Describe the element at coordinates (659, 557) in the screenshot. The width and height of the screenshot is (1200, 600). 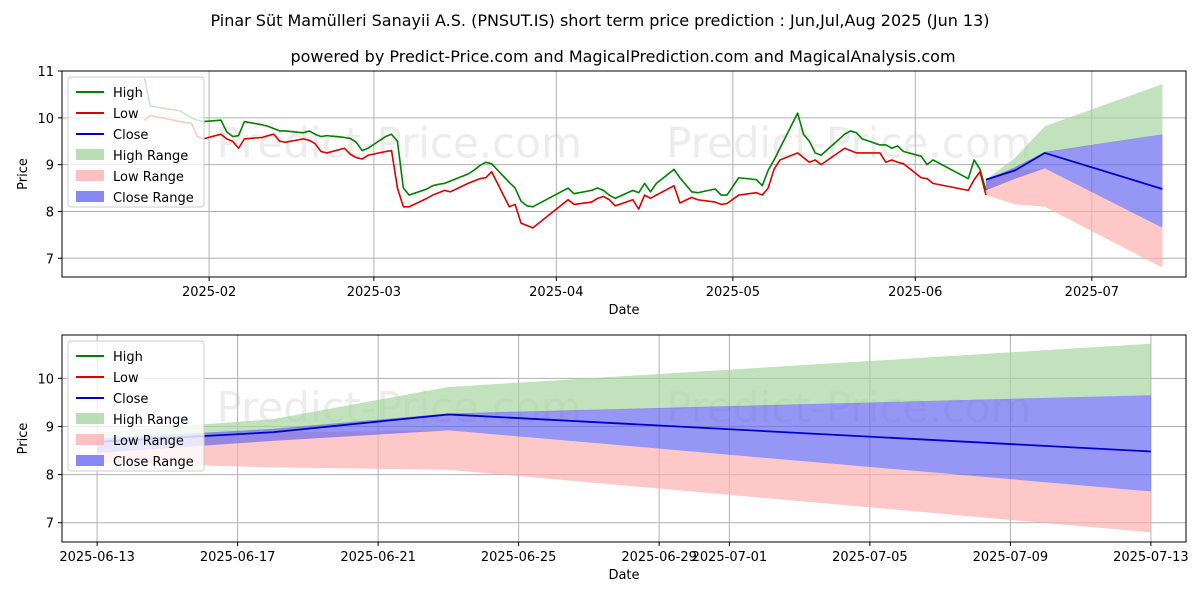
I see `x-tick-label: 2025-06-29` at that location.